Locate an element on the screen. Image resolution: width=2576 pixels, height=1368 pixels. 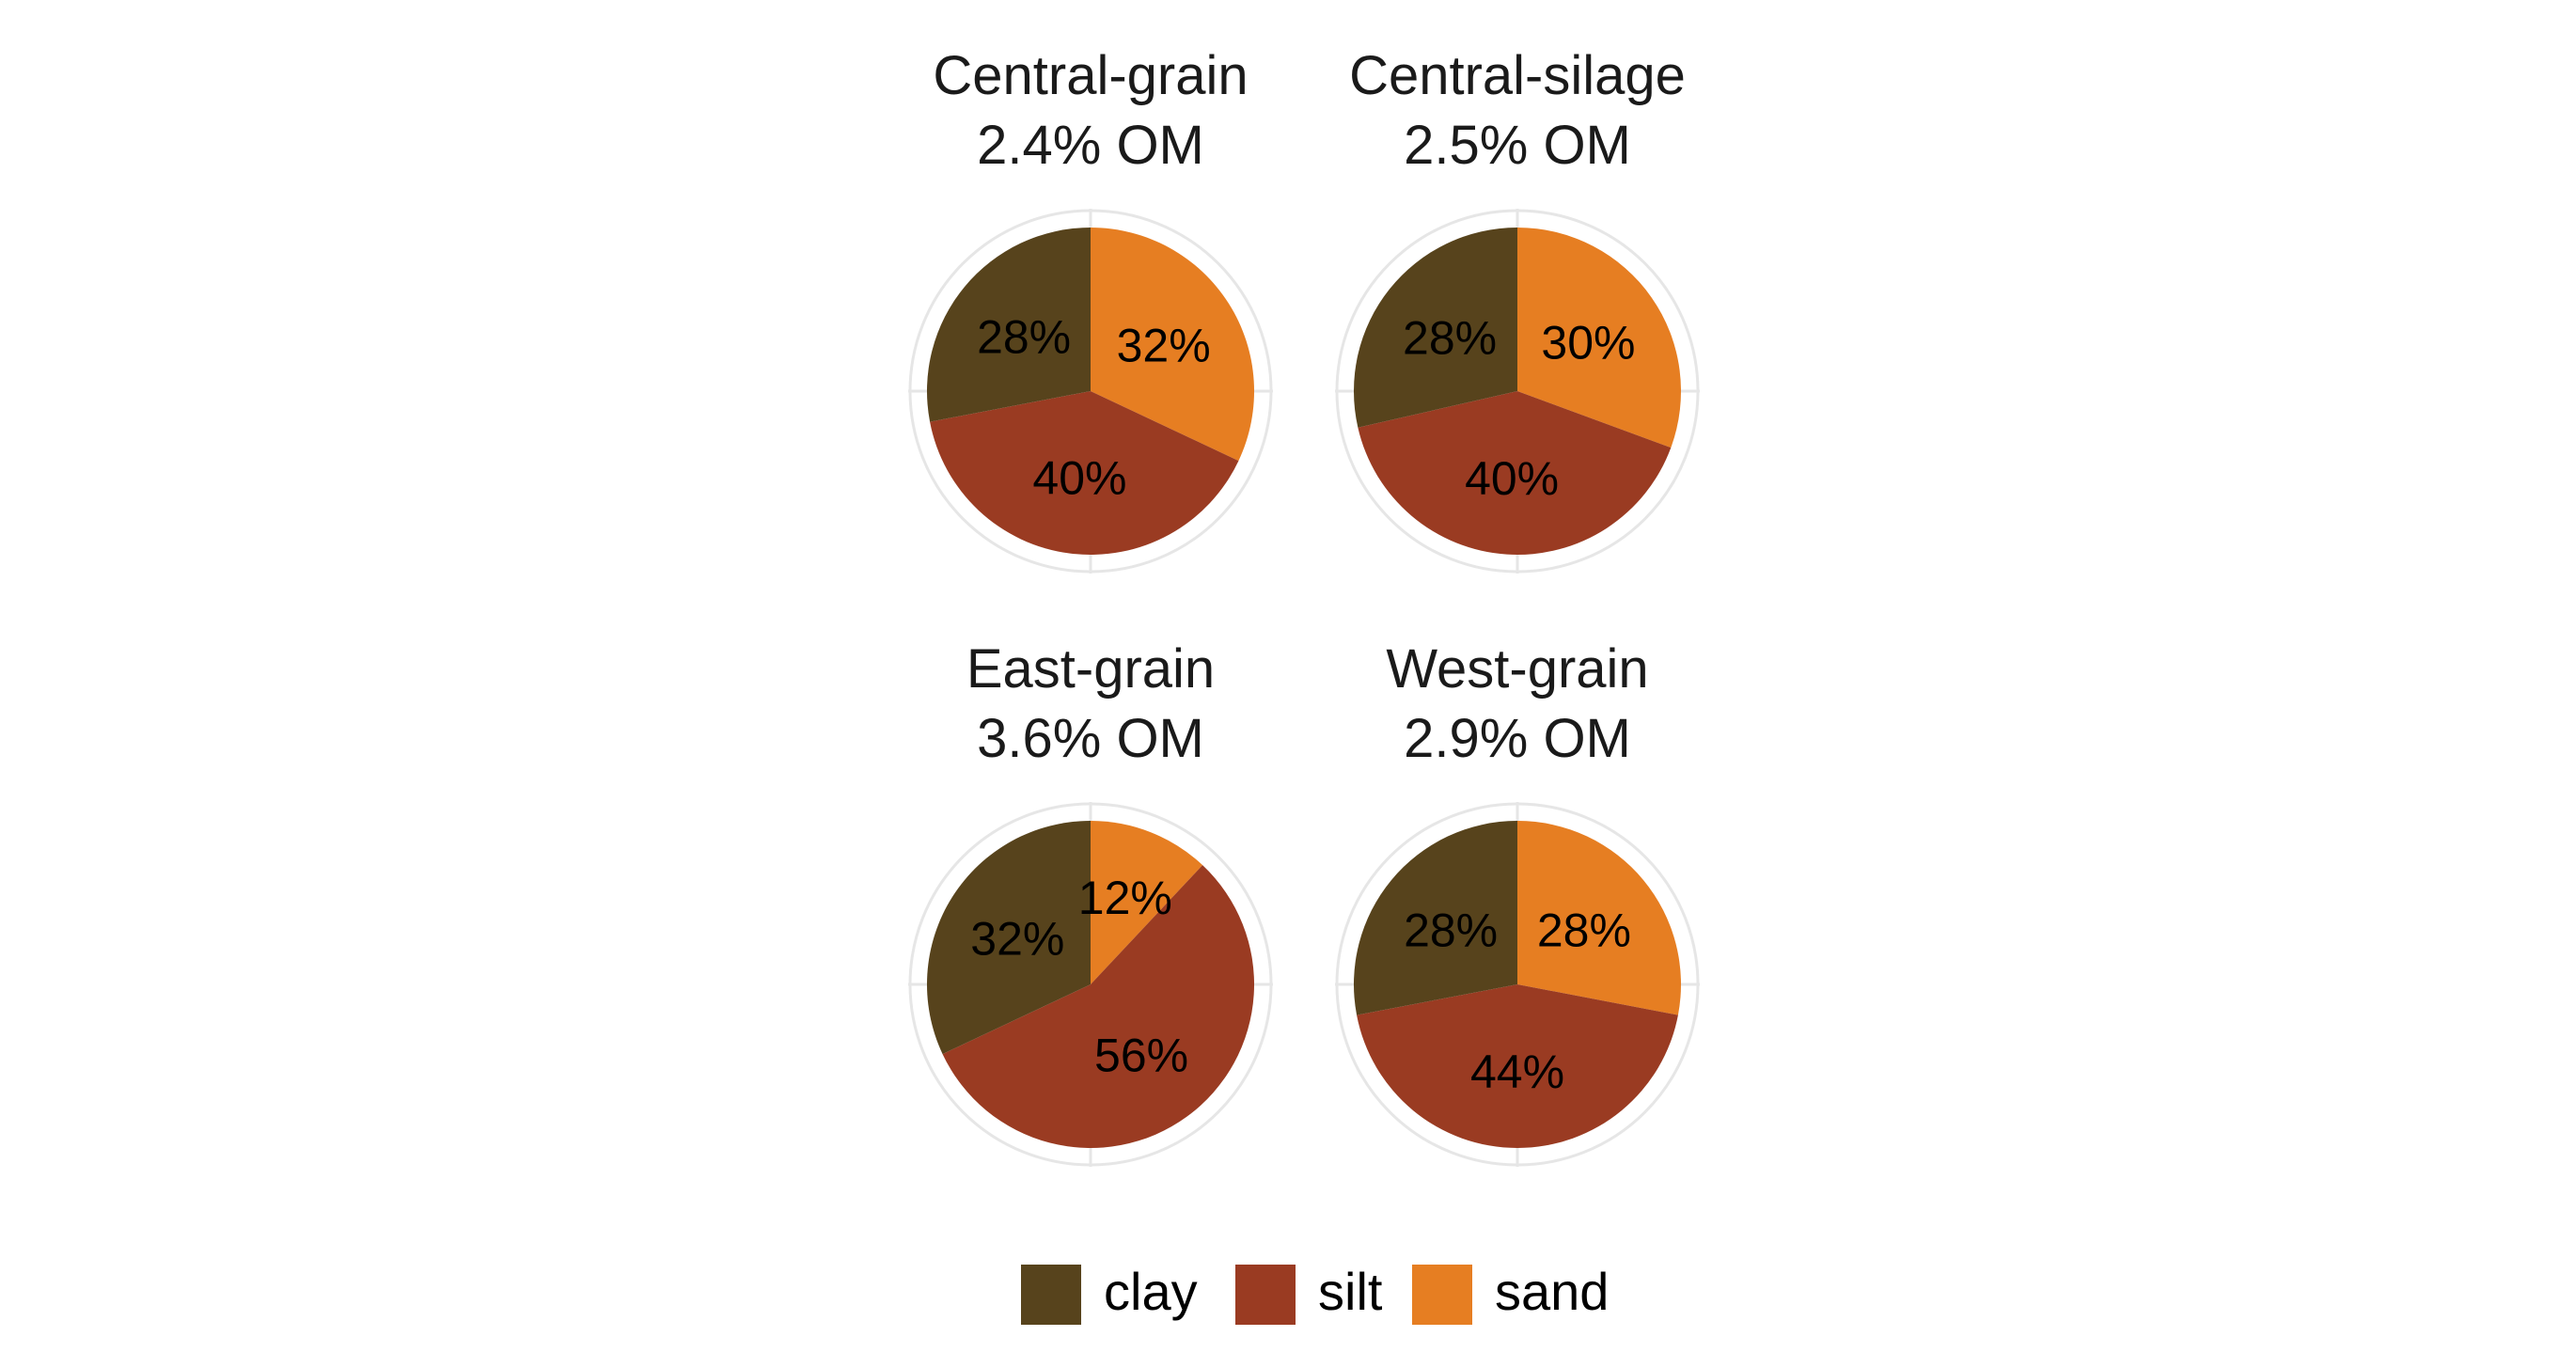
panel-title: East-grain is located at coordinates (1091, 669).